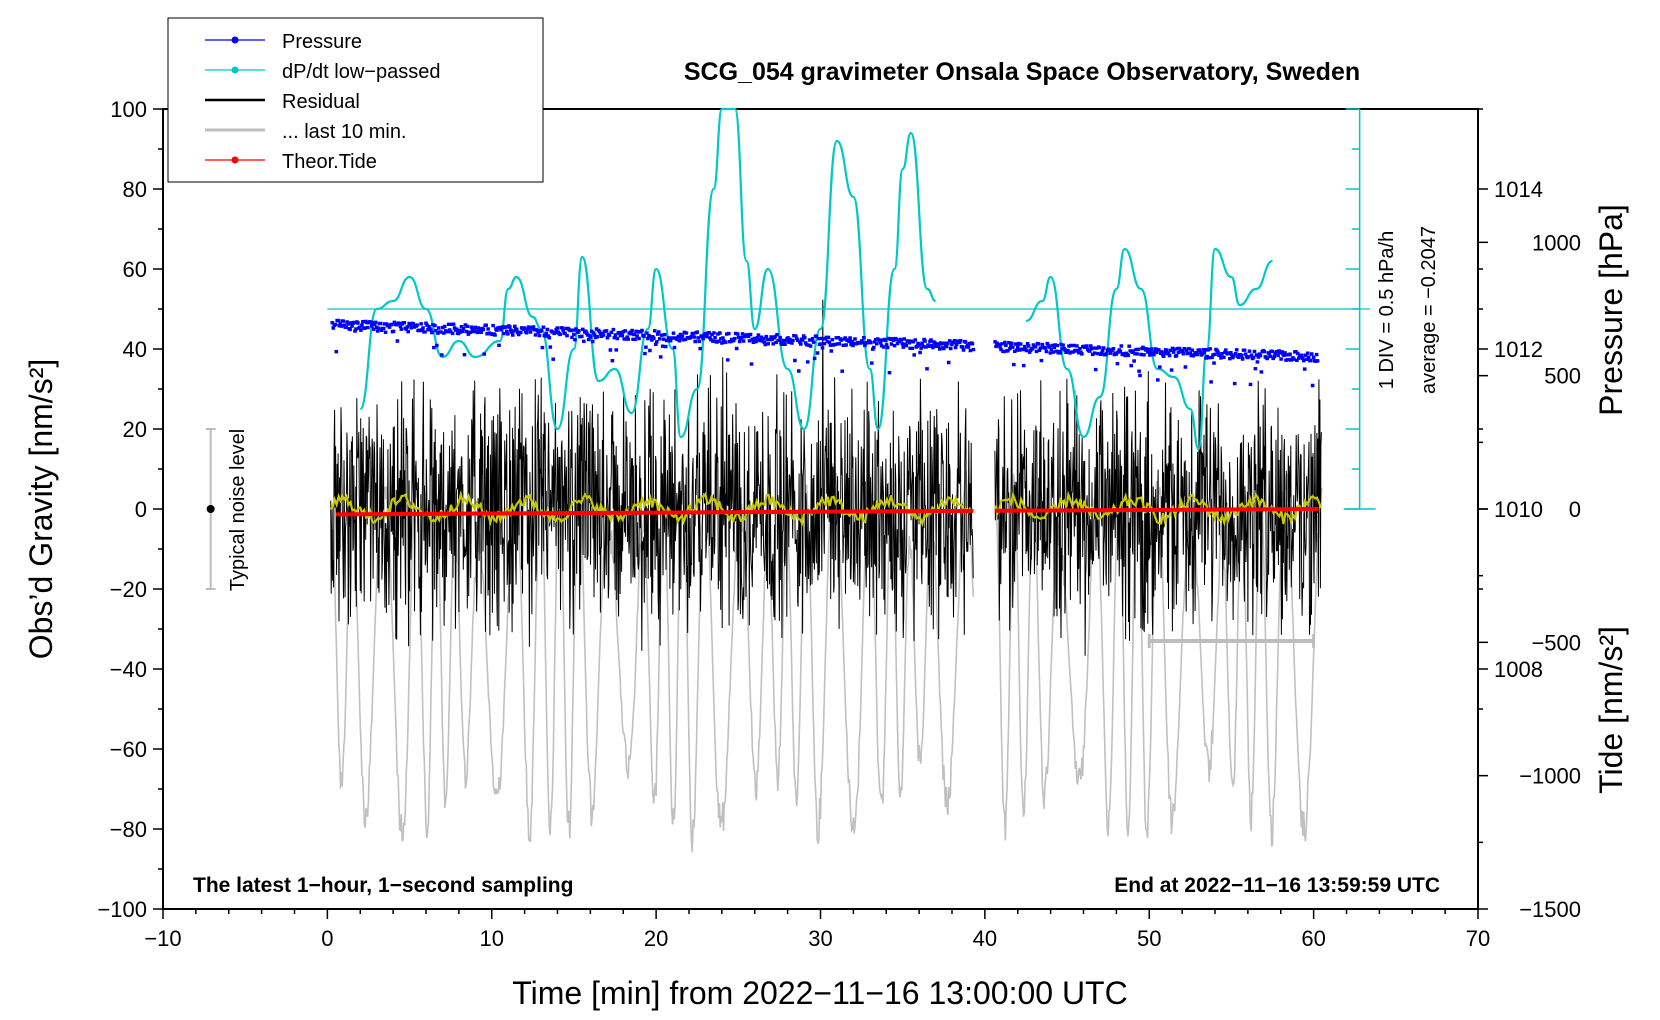  What do you see at coordinates (1611, 710) in the screenshot?
I see `y-axis-label-tide: Tide [nm/s²]` at bounding box center [1611, 710].